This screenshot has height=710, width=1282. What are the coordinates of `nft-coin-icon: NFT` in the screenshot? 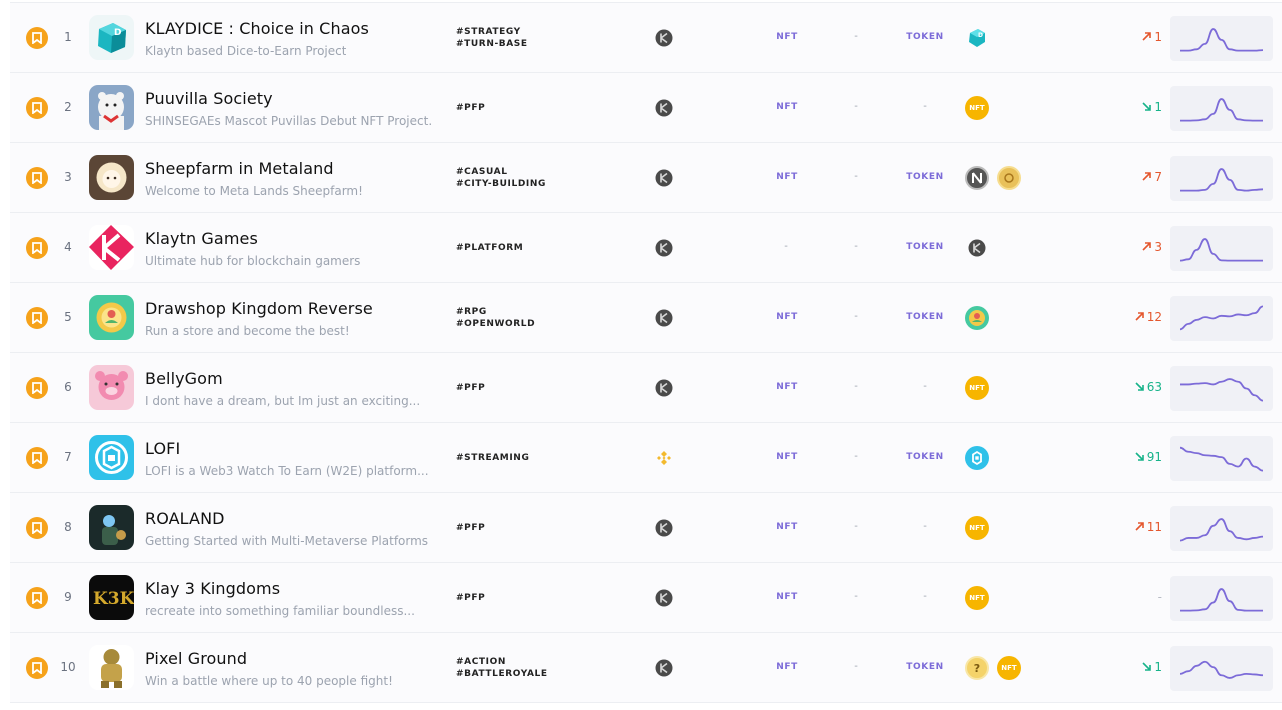 It's located at (977, 388).